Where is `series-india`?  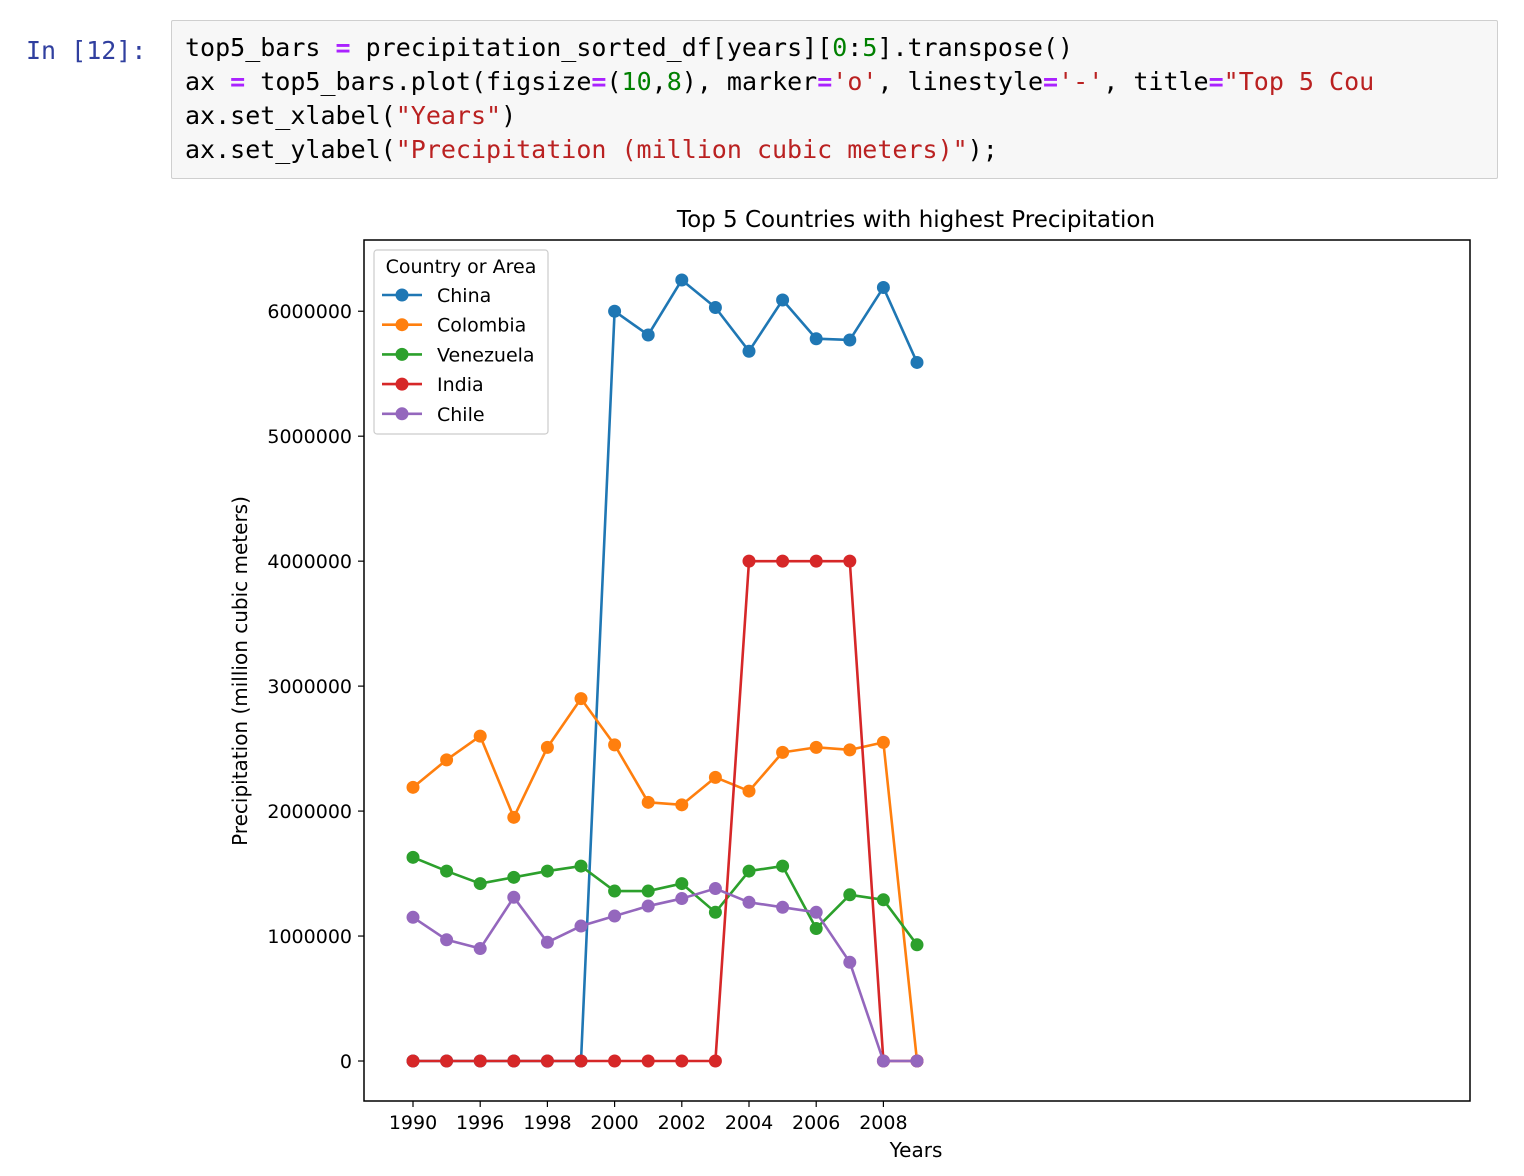
series-india is located at coordinates (665, 811).